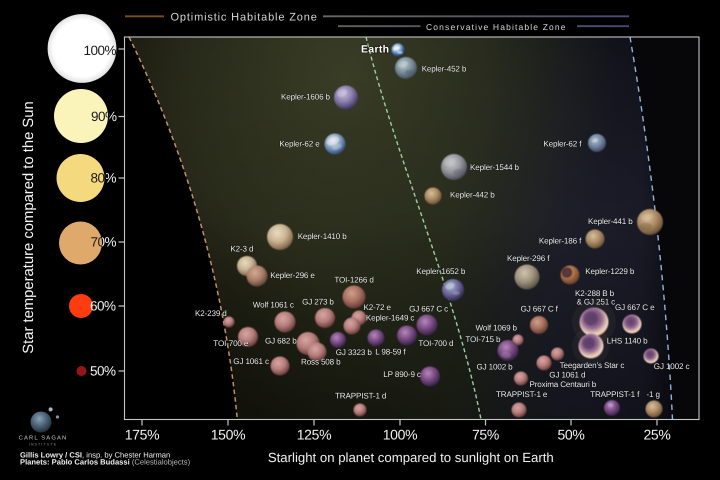 This screenshot has width=720, height=480. Describe the element at coordinates (244, 17) in the screenshot. I see `svg-text: Optimistic Habitable Zone` at that location.